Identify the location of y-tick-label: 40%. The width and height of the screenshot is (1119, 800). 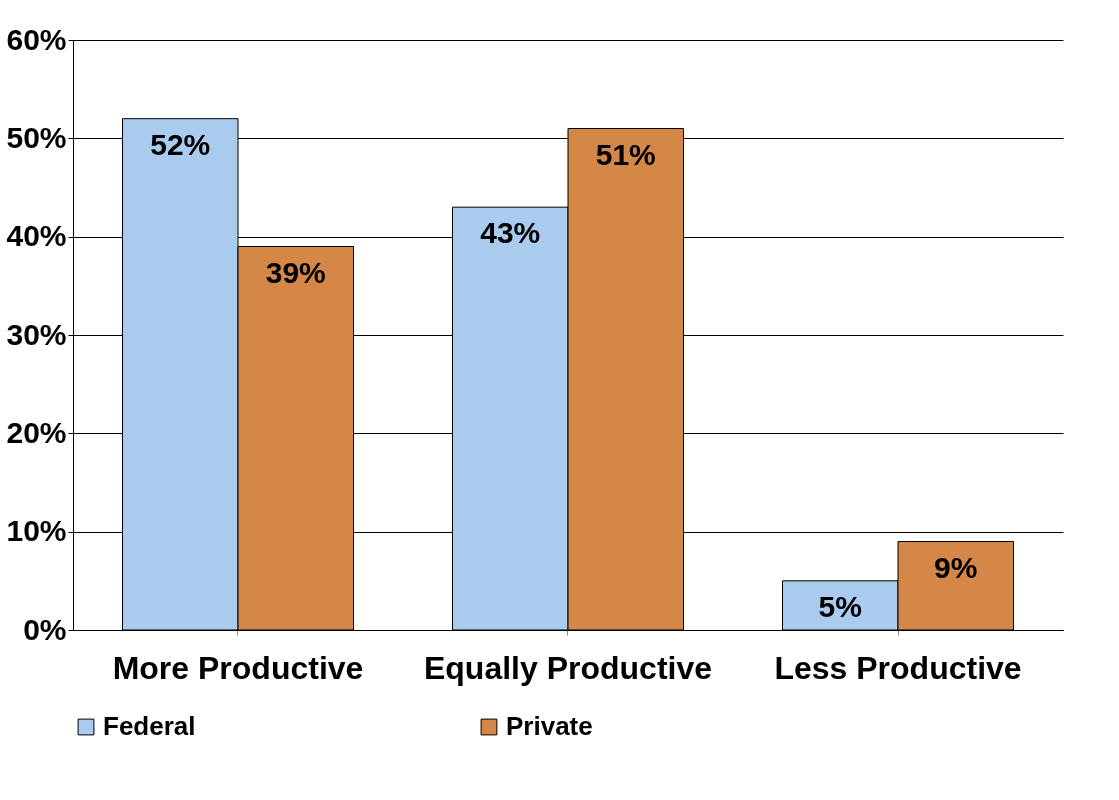
(36, 236).